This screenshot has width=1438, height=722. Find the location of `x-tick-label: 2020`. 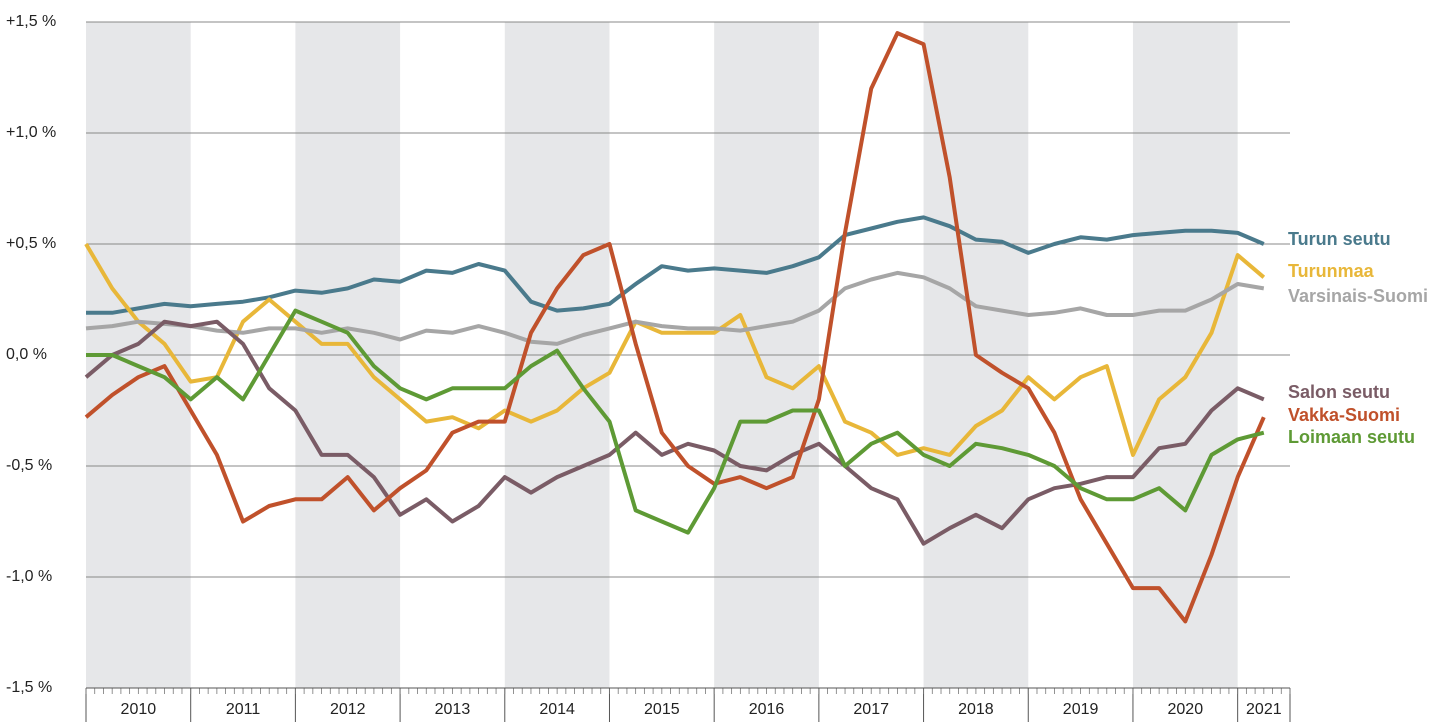

x-tick-label: 2020 is located at coordinates (1186, 709).